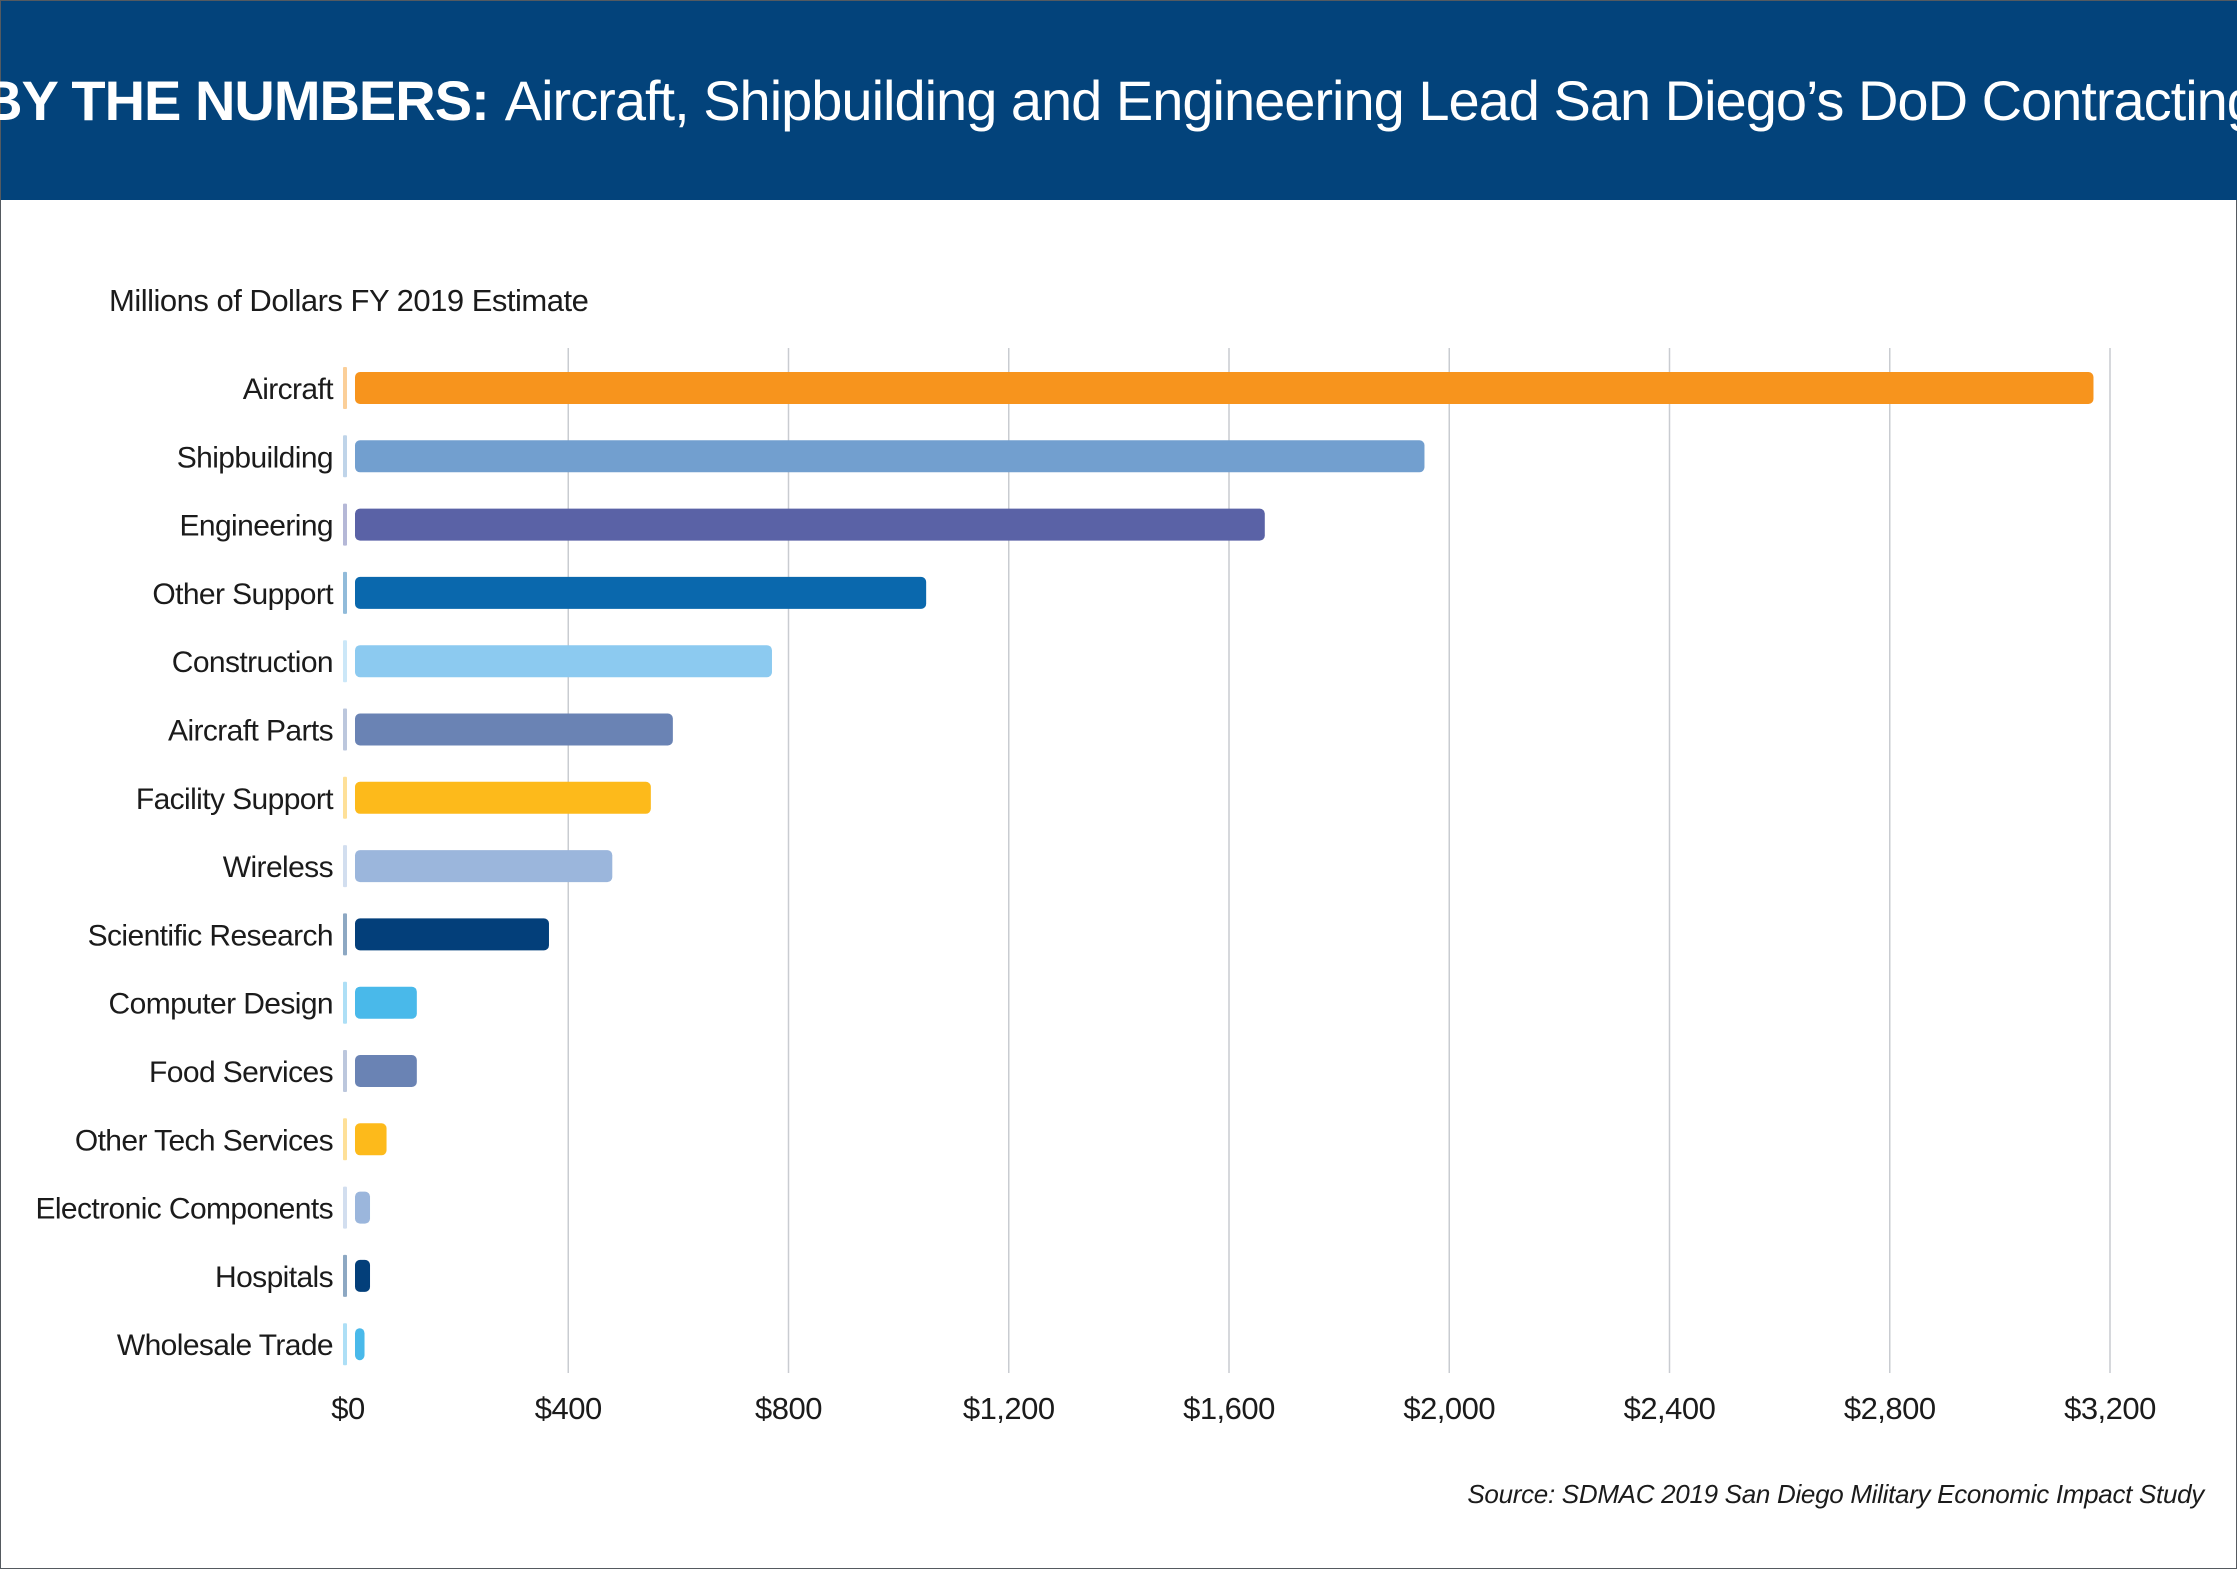  Describe the element at coordinates (225, 1345) in the screenshot. I see `category-label: Wholesale Trade` at that location.